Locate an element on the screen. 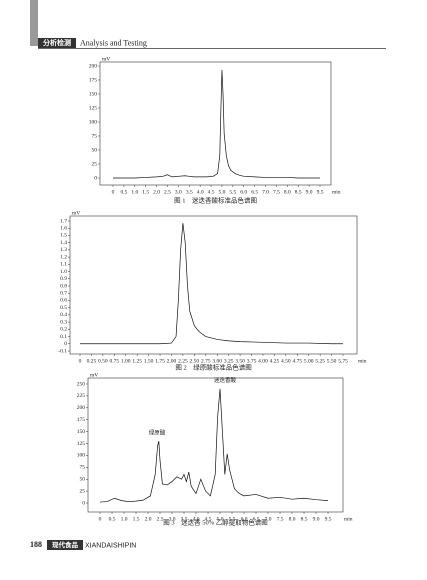 Image resolution: width=427 pixels, height=580 pixels. x-tick-label: 5.00 is located at coordinates (309, 361).